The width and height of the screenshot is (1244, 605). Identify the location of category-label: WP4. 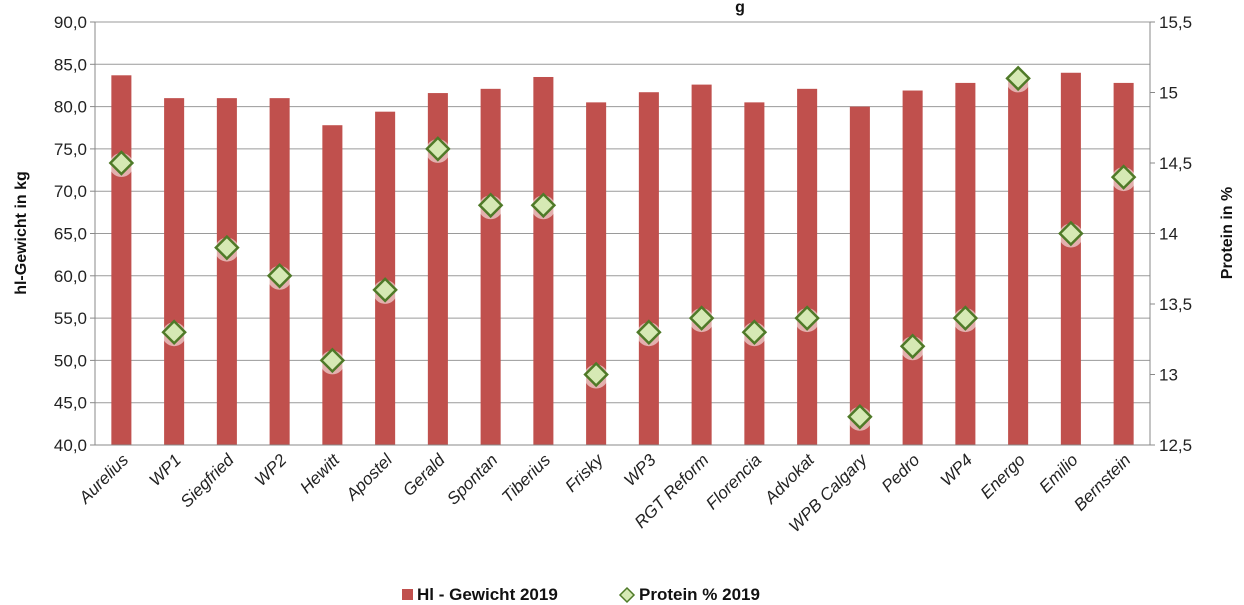
(956, 469).